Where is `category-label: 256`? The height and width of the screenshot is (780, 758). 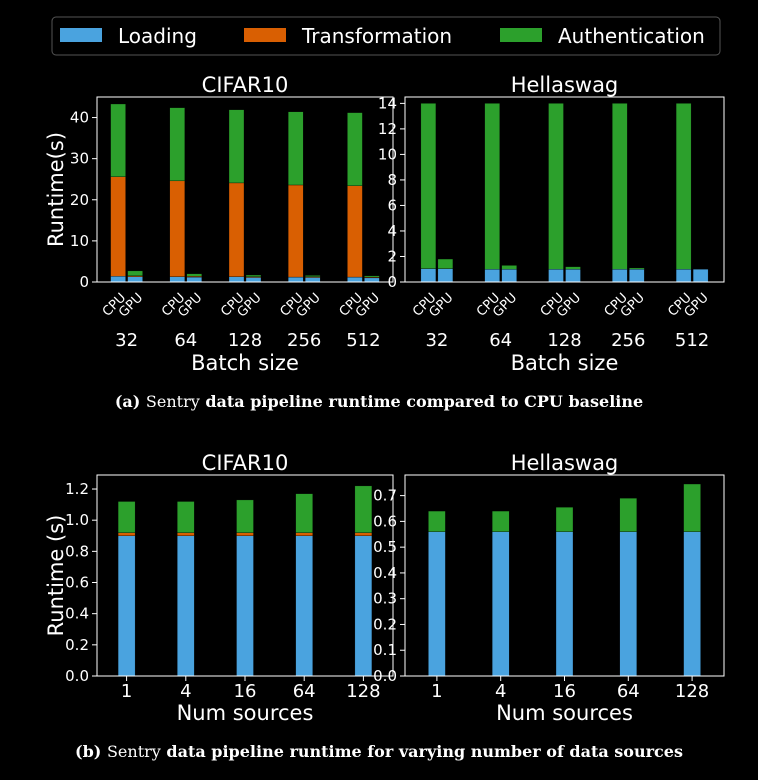
category-label: 256 is located at coordinates (628, 340).